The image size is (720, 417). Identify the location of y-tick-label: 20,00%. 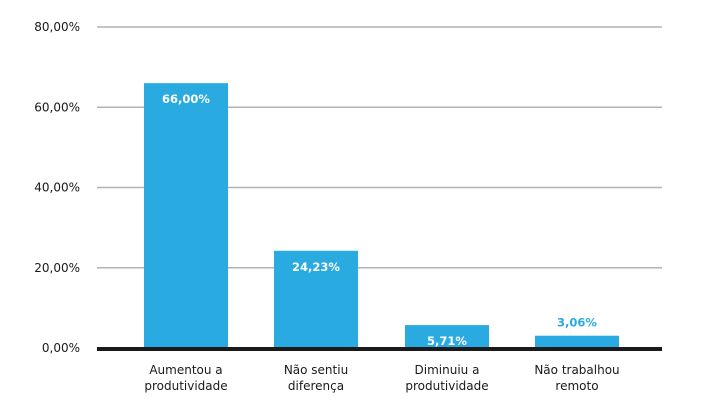
(57, 268).